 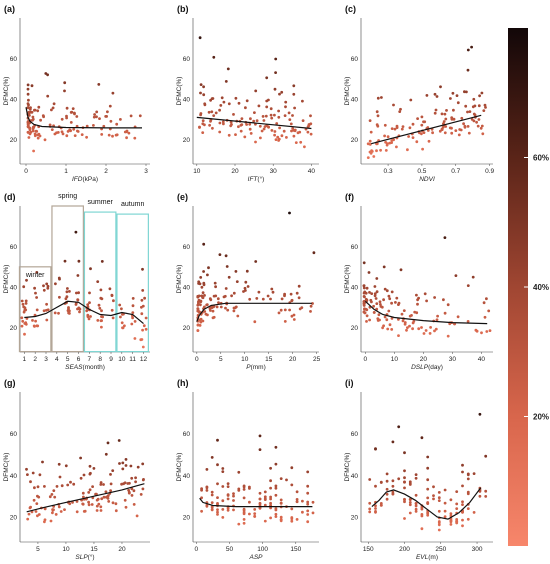 I want to click on colorbar: 20% 40% 60%, so click(x=528, y=287).